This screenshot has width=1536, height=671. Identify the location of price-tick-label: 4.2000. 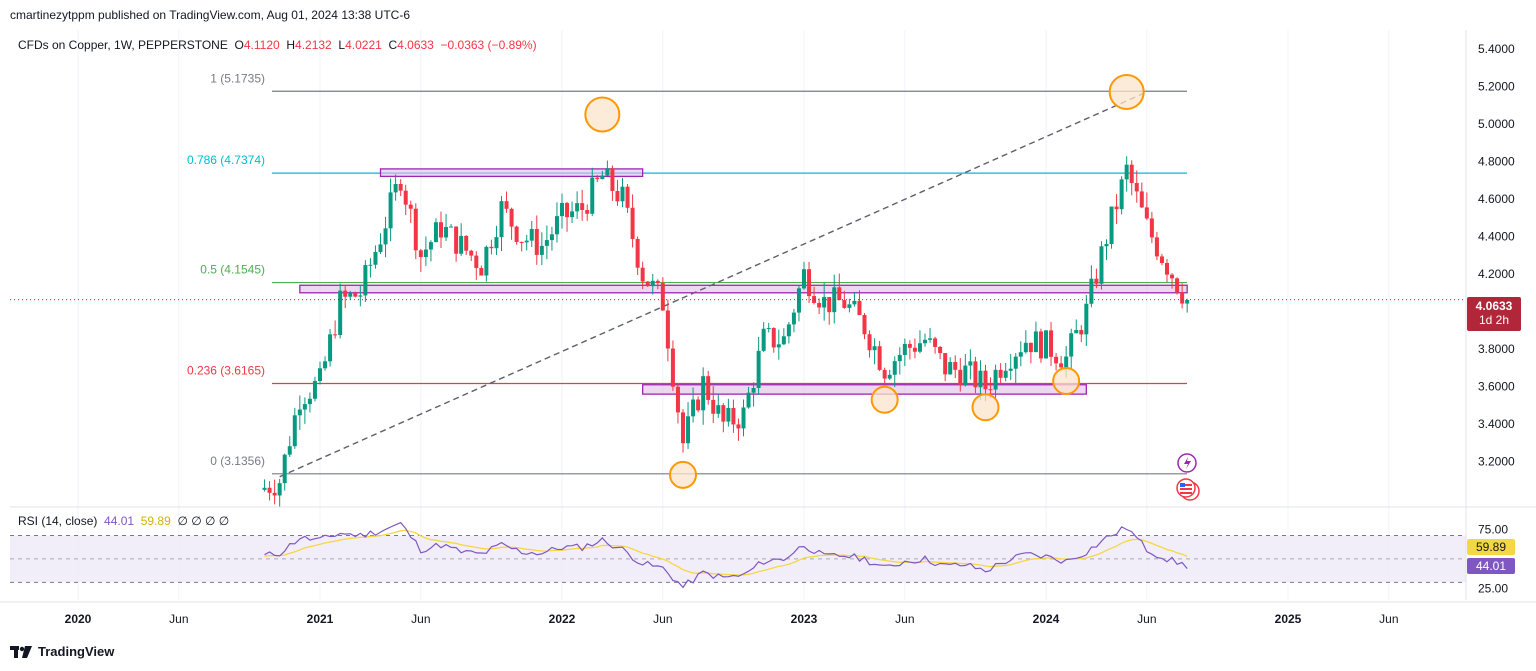
(1496, 274).